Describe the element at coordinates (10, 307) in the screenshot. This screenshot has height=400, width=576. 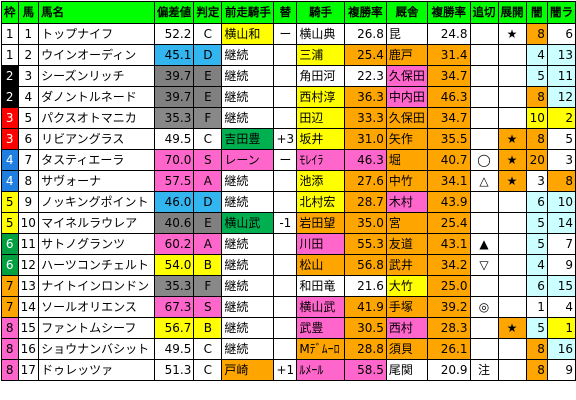
I see `waku-cell: 7` at that location.